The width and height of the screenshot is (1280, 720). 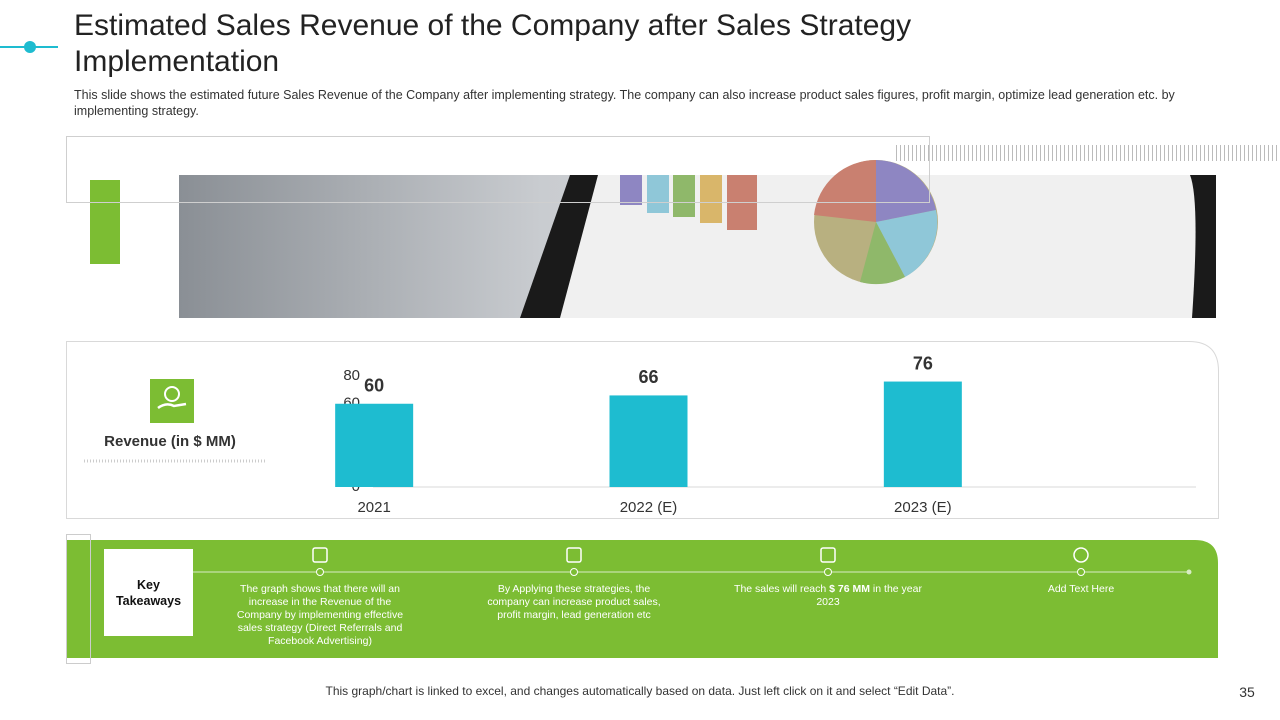 I want to click on data-label: 60, so click(x=374, y=386).